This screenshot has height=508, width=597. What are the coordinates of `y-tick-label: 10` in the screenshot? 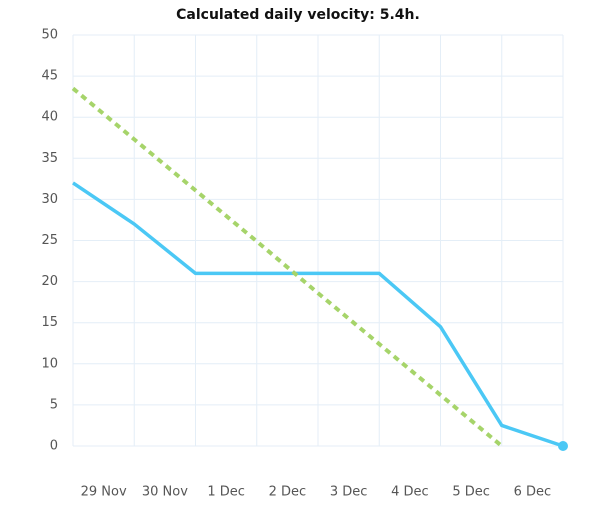 It's located at (49, 363).